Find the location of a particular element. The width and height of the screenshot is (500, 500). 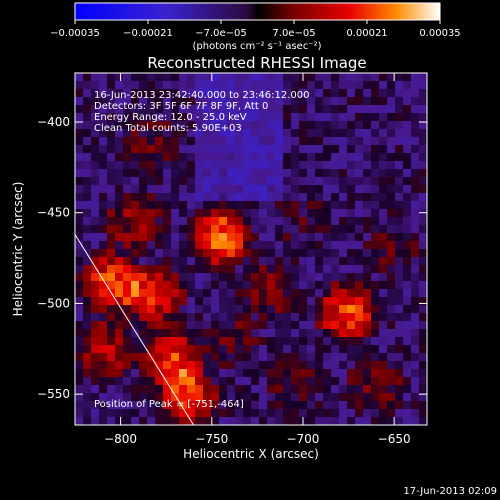

colorbar-tick-label: −7.0e−05 is located at coordinates (221, 33).